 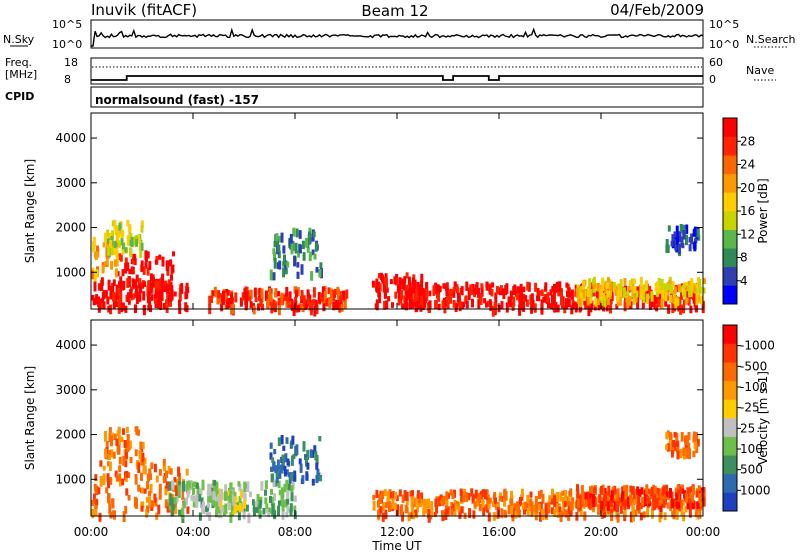 I want to click on colorbar-tick-label: 100, so click(x=751, y=449).